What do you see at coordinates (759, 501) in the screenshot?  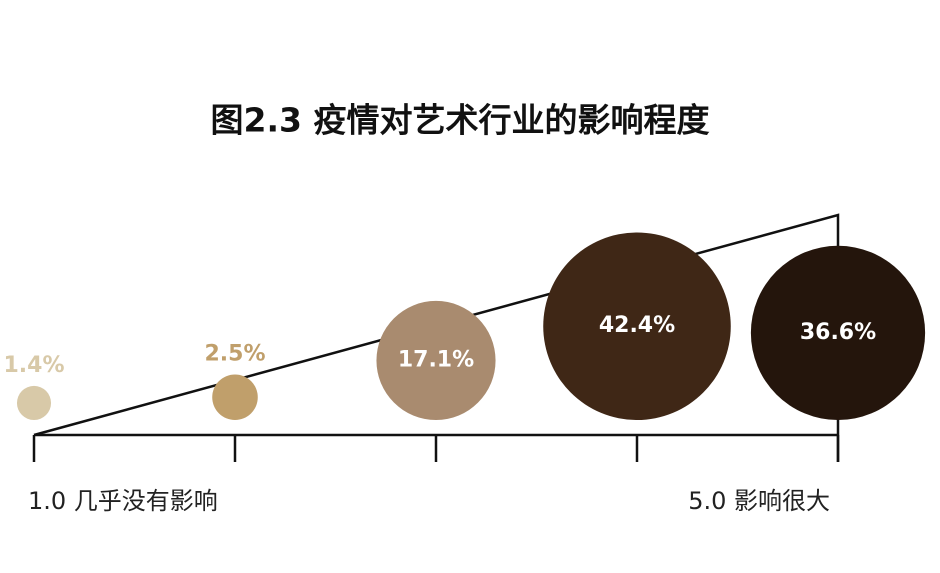 I see `x-tick-label: 5.0 影响很大` at bounding box center [759, 501].